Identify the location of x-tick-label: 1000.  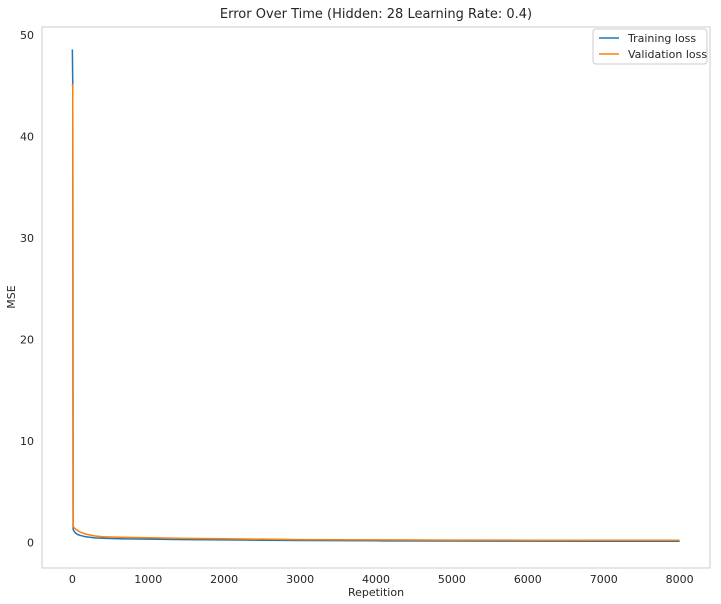
(148, 579).